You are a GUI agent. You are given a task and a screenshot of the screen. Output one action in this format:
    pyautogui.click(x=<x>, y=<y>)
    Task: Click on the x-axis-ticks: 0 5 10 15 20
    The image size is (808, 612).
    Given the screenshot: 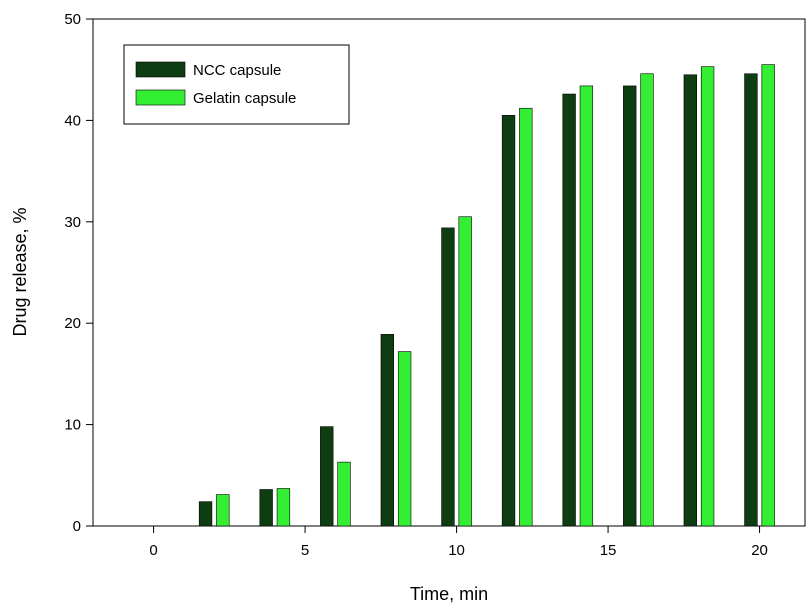 What is the action you would take?
    pyautogui.click(x=458, y=542)
    